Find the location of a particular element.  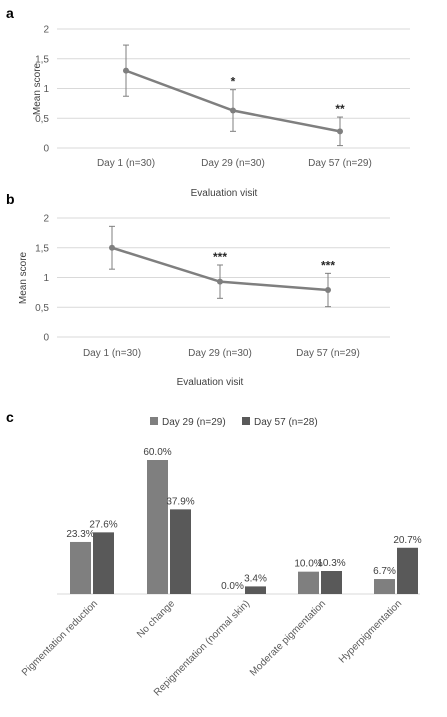

panel-b-xlabel: Evaluation visit is located at coordinates (210, 382).